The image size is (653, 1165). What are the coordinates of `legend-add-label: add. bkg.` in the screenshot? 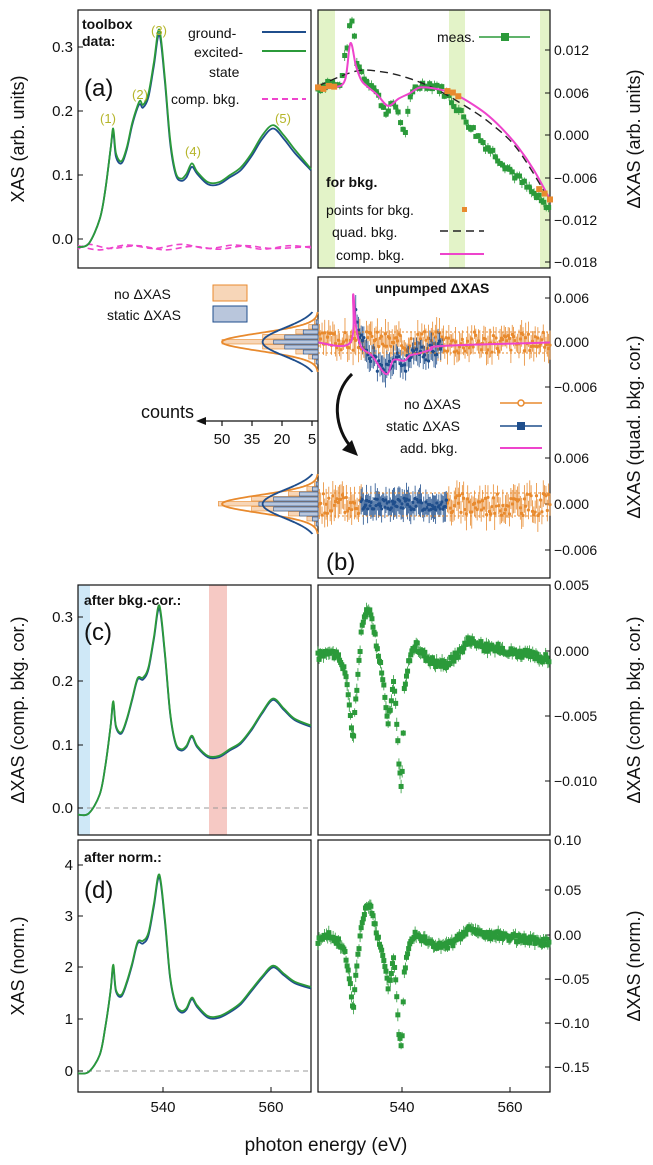 It's located at (429, 448).